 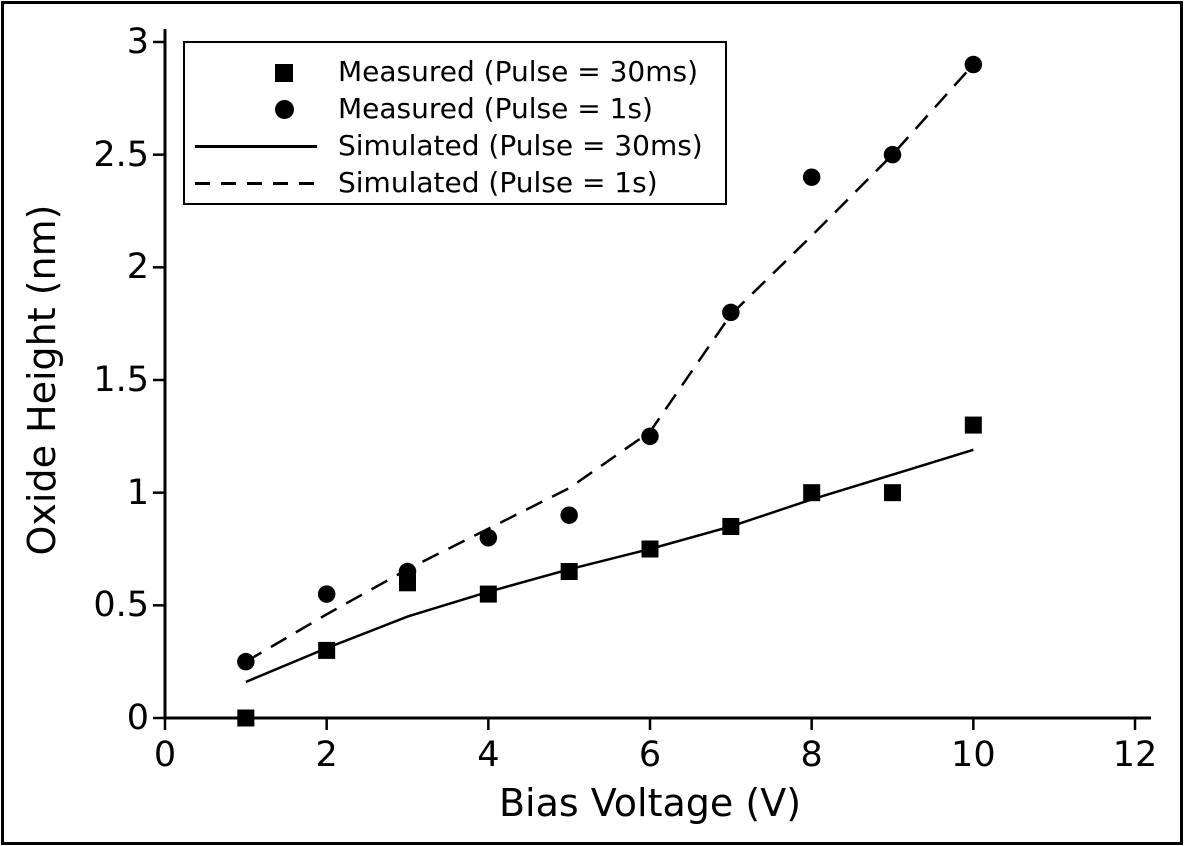 What do you see at coordinates (284, 109) in the screenshot?
I see `circle-marker-icon` at bounding box center [284, 109].